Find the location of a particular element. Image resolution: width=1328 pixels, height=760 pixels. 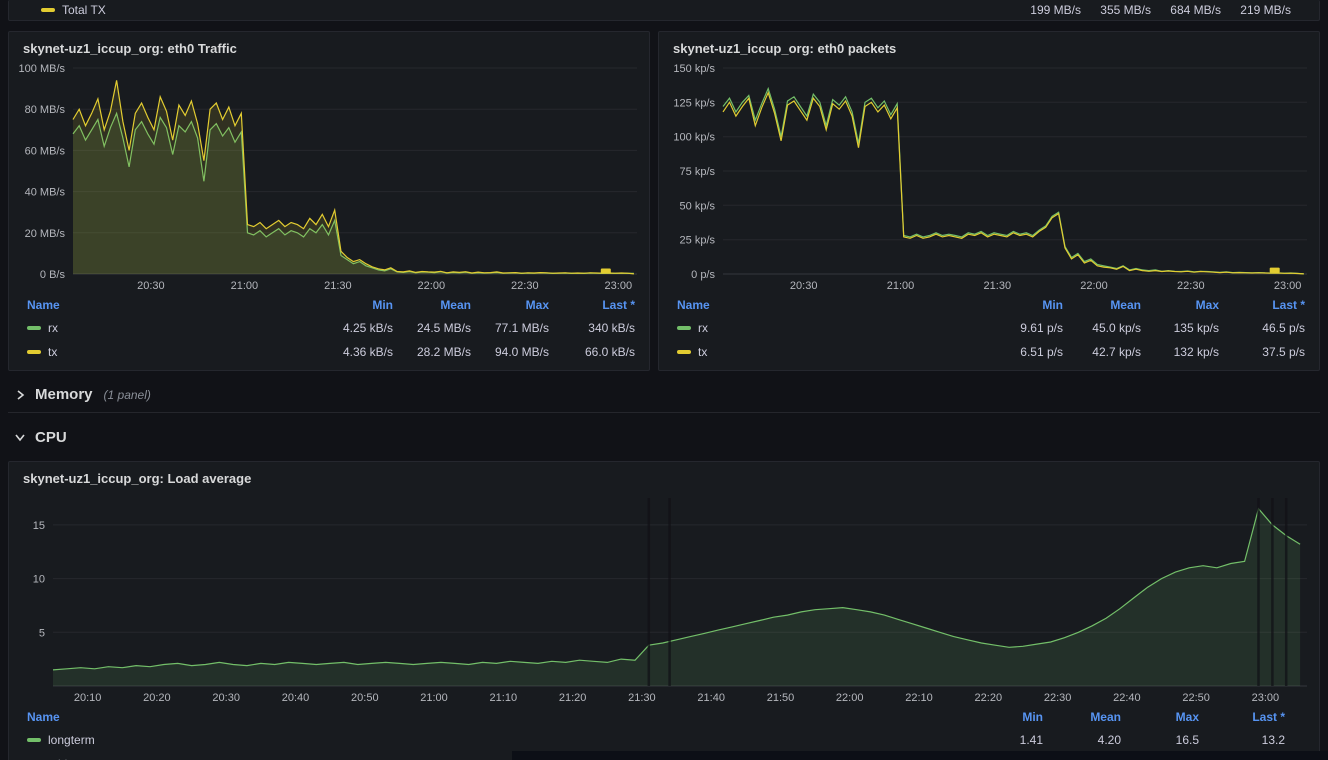

svg-text: 20:40 is located at coordinates (296, 698).